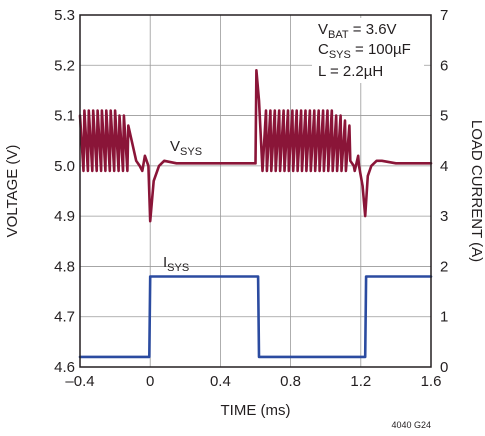 The image size is (485, 436). What do you see at coordinates (373, 29) in the screenshot?
I see `vbat-value: = 3.6V` at bounding box center [373, 29].